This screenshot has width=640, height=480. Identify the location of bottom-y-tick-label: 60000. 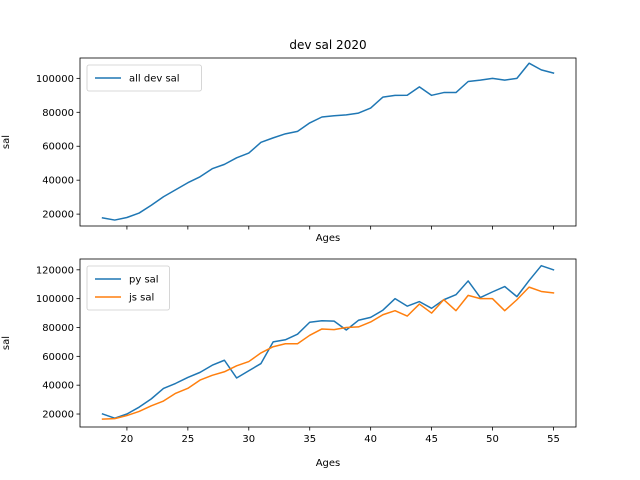
(58, 357).